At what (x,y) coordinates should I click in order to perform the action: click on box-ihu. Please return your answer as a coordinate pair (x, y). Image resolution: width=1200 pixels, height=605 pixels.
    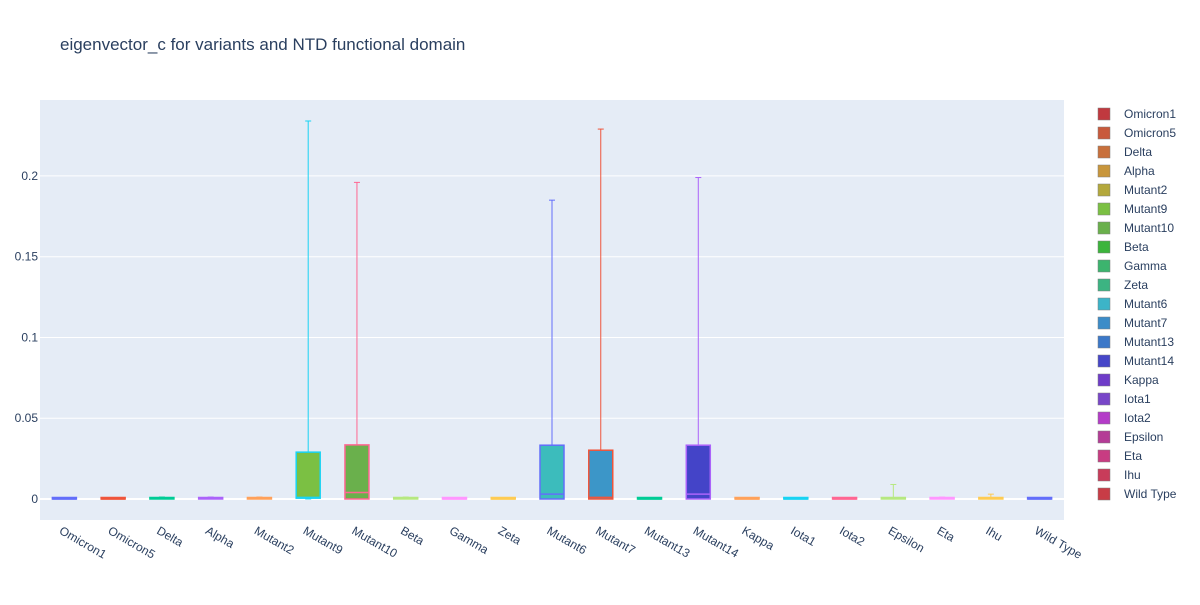
    Looking at the image, I should click on (991, 496).